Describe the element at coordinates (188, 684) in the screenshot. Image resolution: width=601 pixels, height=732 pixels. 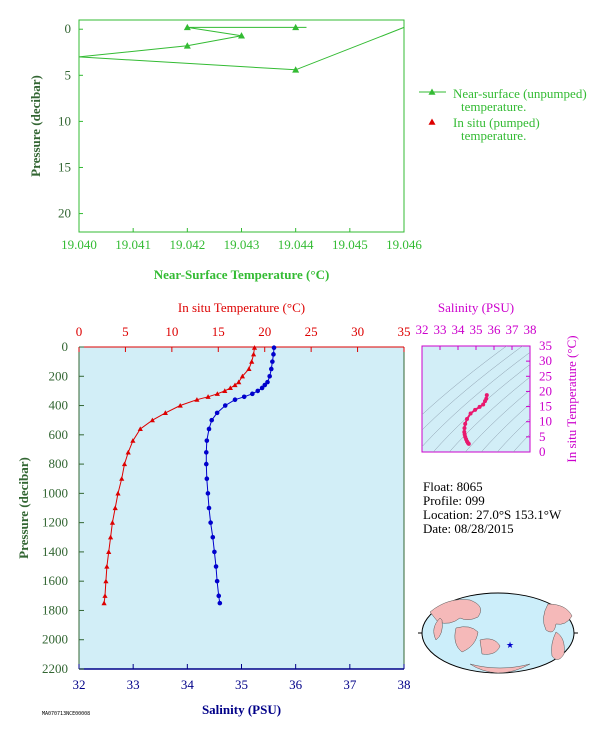
I see `salinity-tick-label: 34` at that location.